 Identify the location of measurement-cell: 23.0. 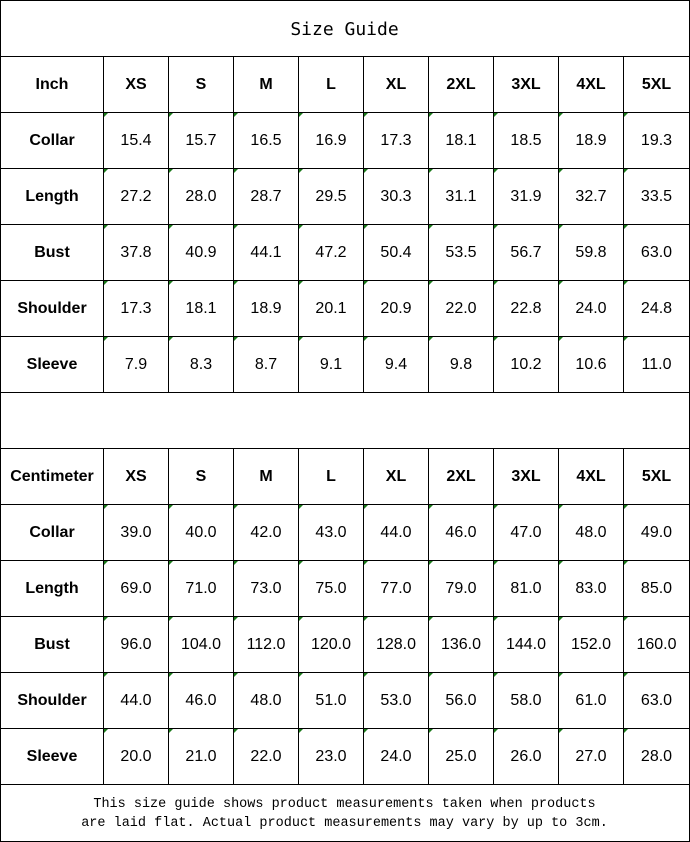
(331, 756).